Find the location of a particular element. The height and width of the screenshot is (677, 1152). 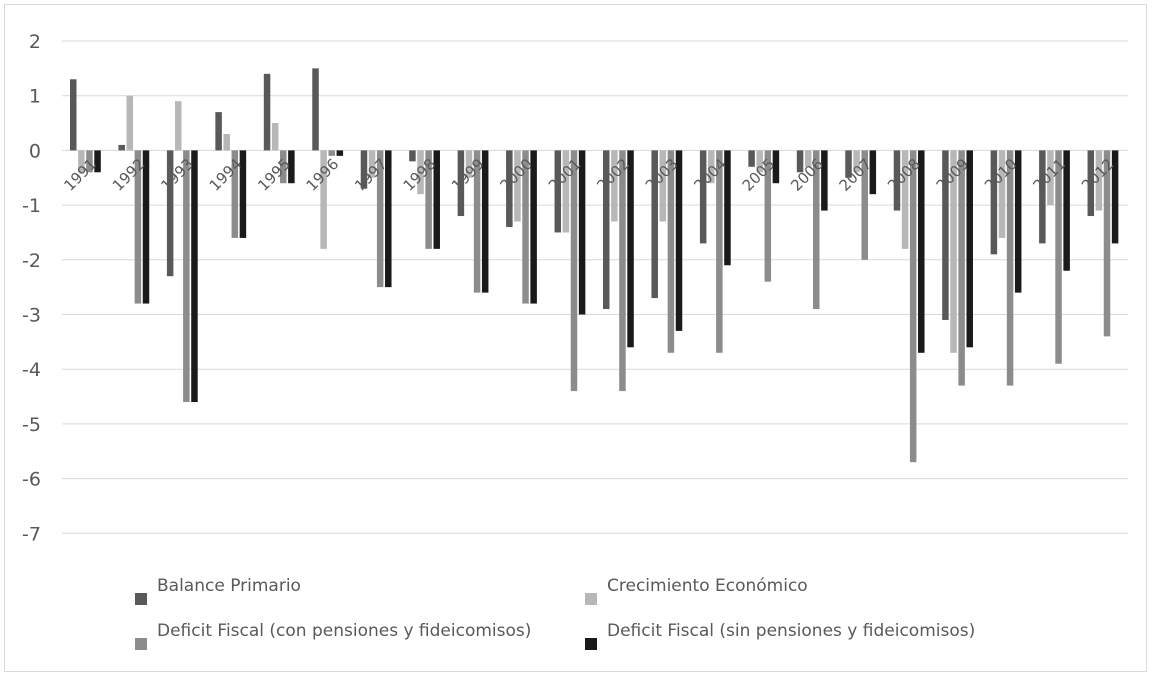

y-tick-label: 2 is located at coordinates (35, 42).